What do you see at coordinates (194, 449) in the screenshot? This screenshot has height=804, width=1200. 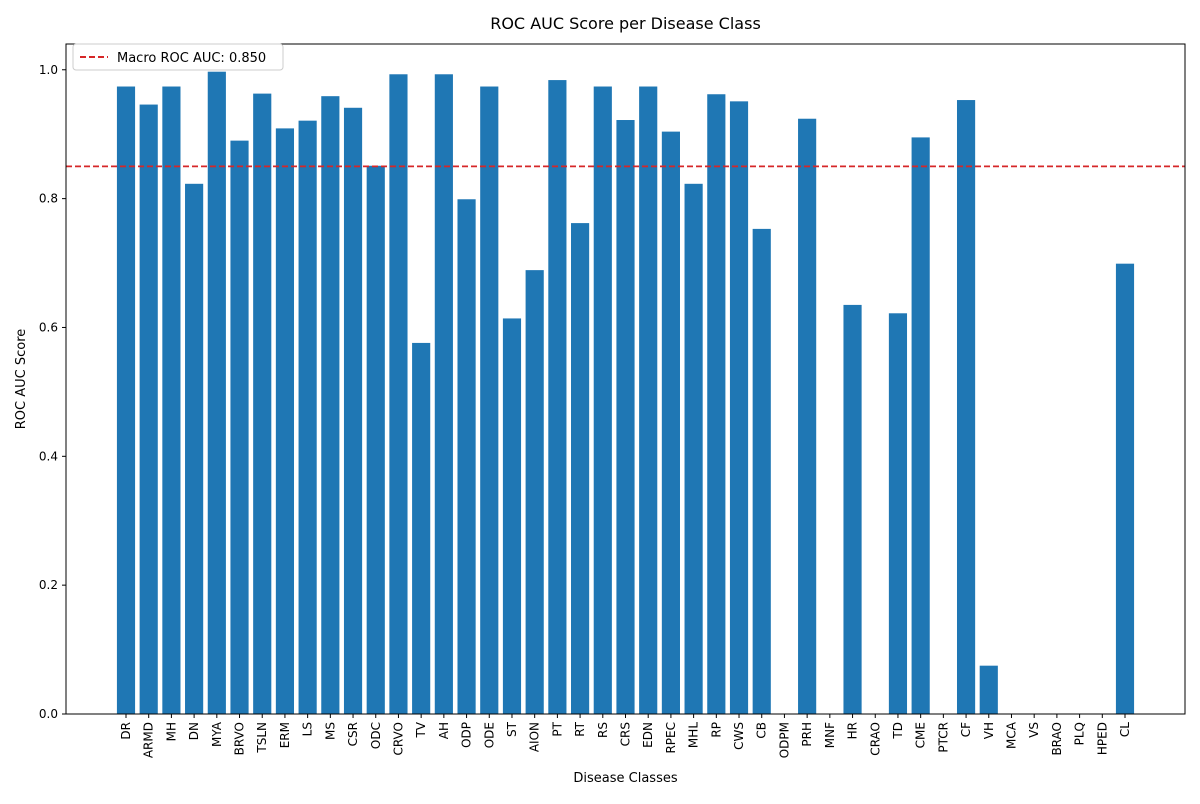 I see `bar-dn` at bounding box center [194, 449].